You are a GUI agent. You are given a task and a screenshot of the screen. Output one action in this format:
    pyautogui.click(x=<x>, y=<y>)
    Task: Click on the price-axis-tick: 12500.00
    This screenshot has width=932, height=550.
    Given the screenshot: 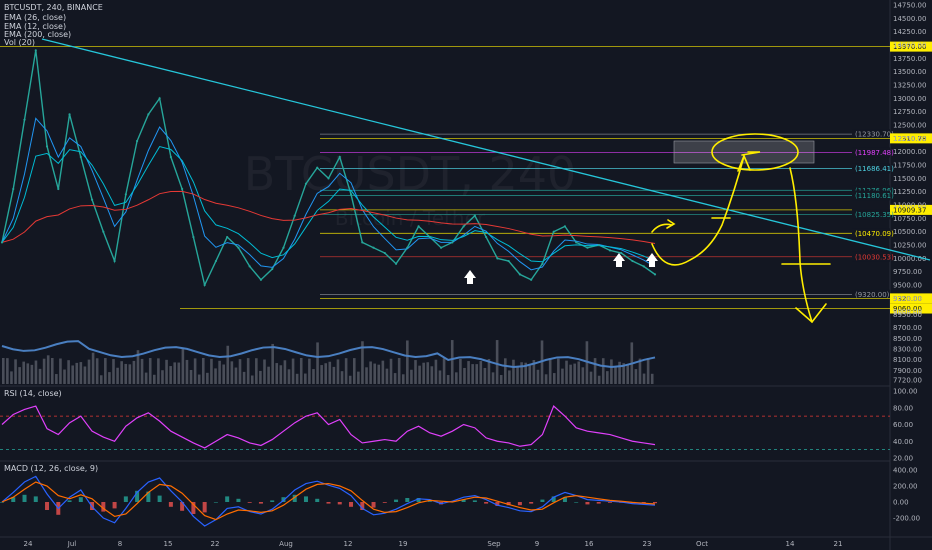 What is the action you would take?
    pyautogui.click(x=909, y=126)
    